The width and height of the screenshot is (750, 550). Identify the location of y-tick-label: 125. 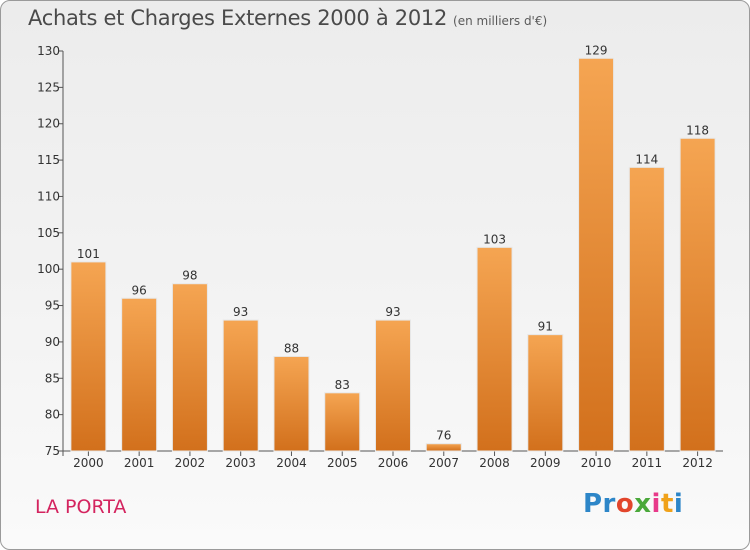
(48, 87).